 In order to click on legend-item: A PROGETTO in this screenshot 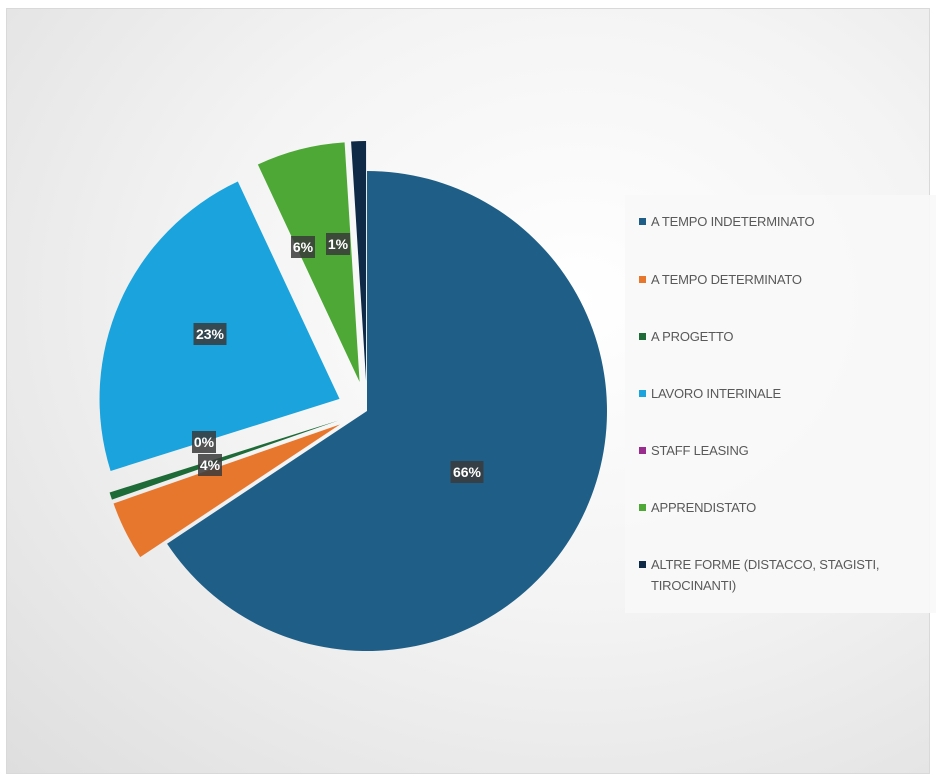, I will do `click(784, 336)`.